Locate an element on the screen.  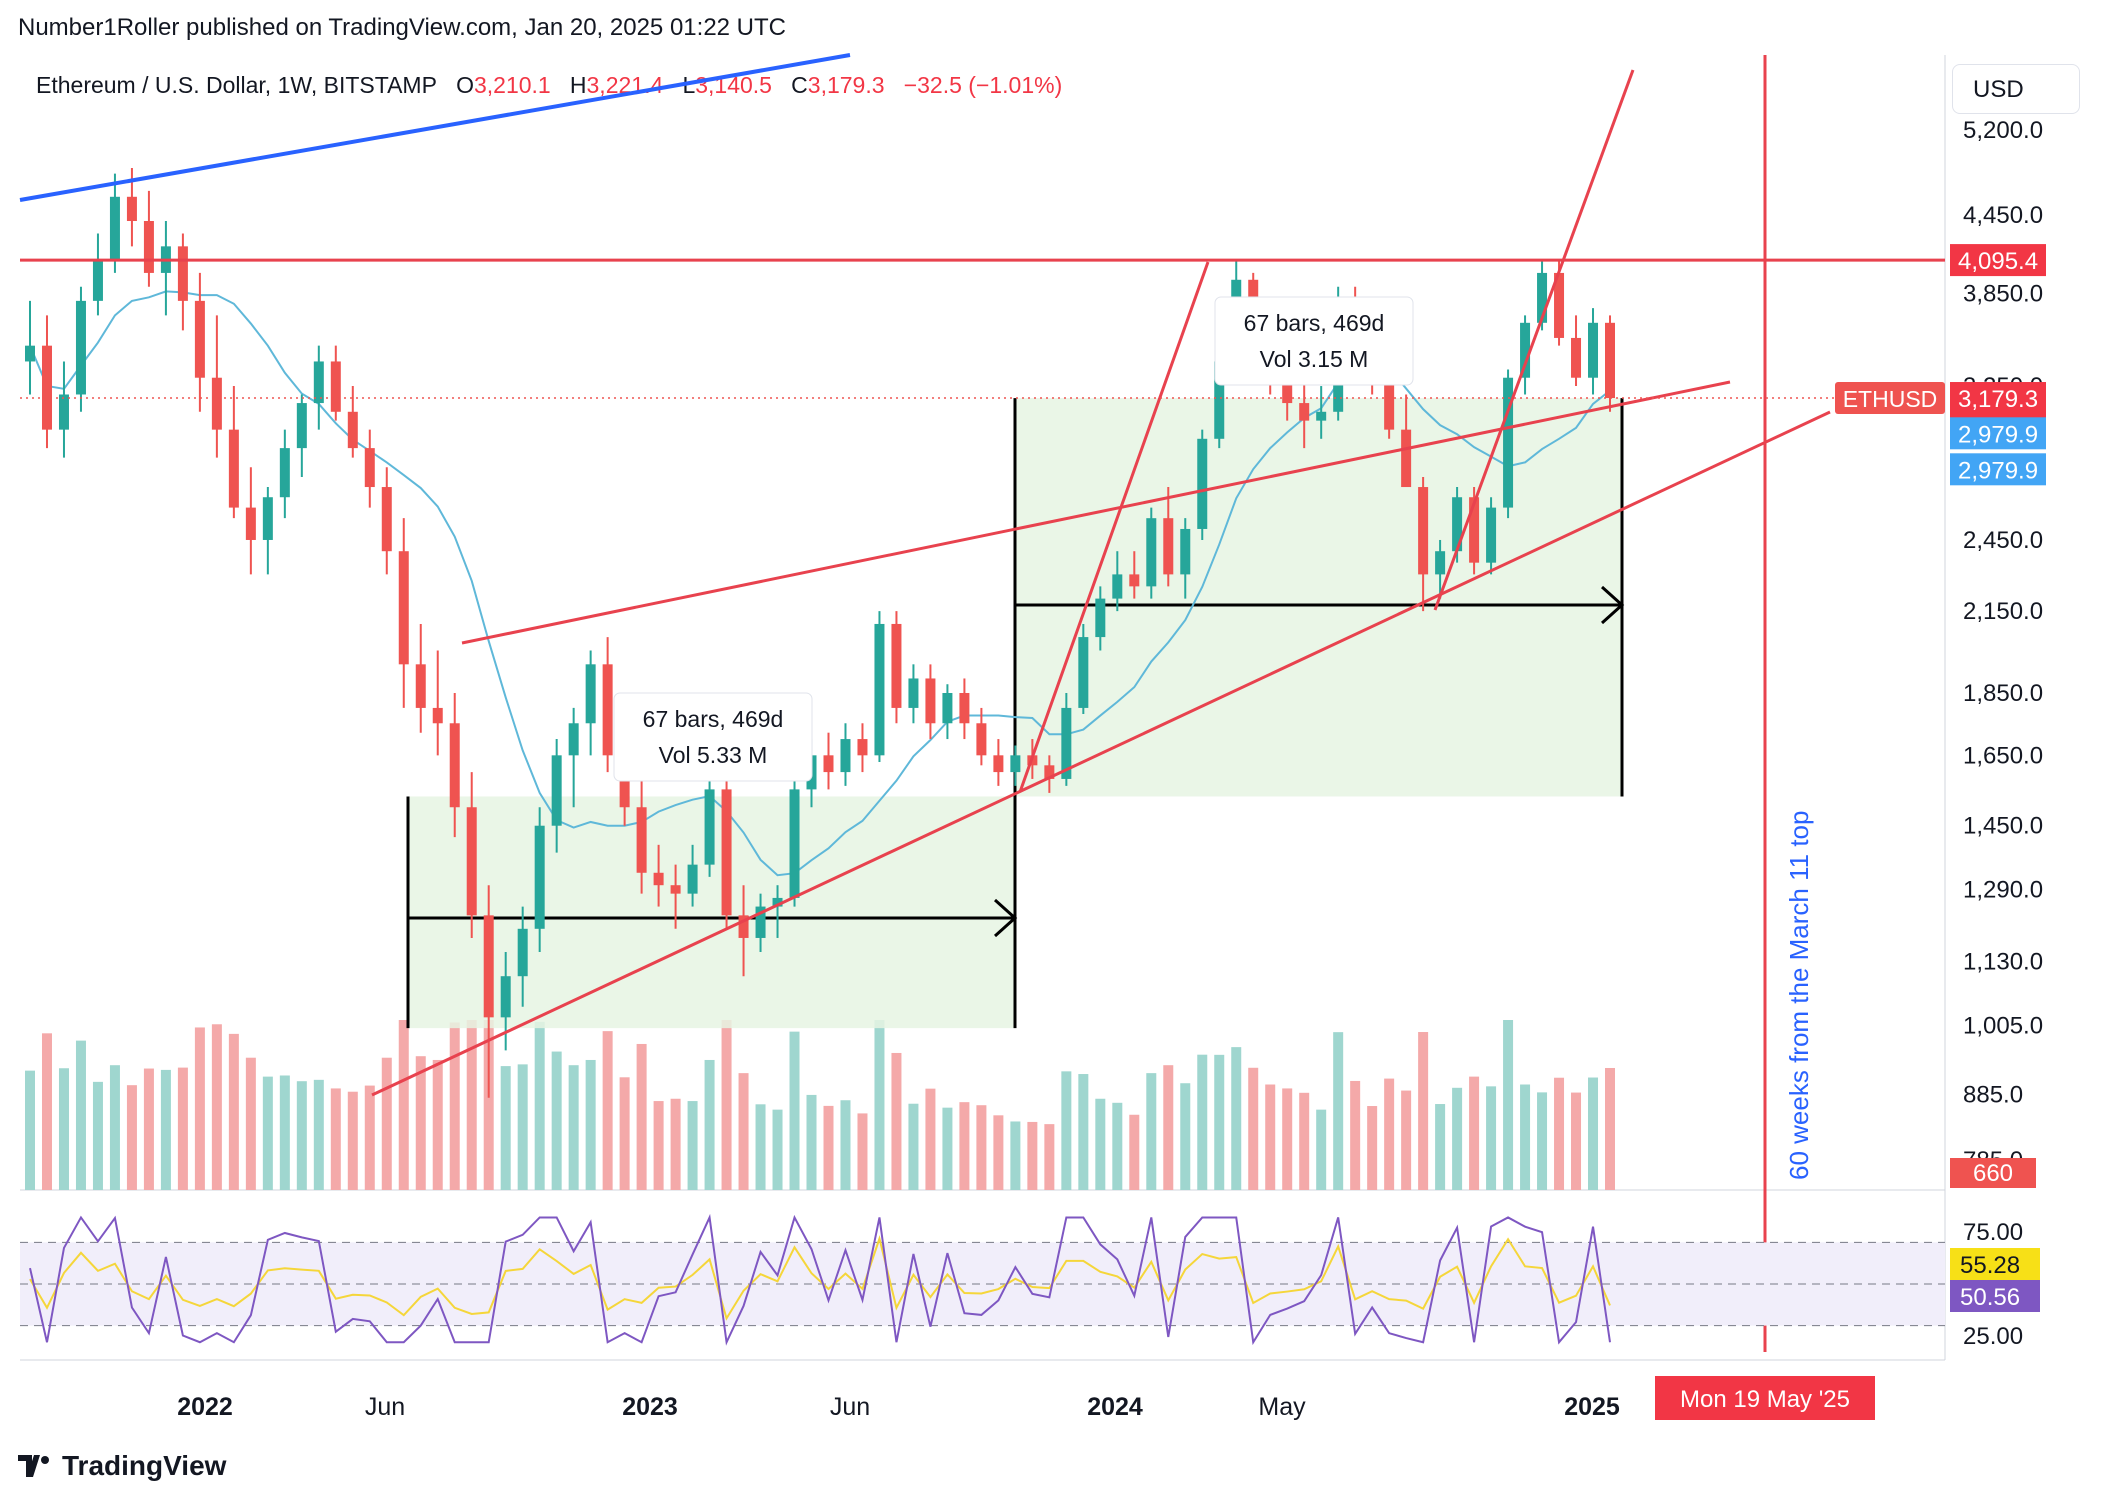
price-tick-label: 885.0 is located at coordinates (1993, 1095).